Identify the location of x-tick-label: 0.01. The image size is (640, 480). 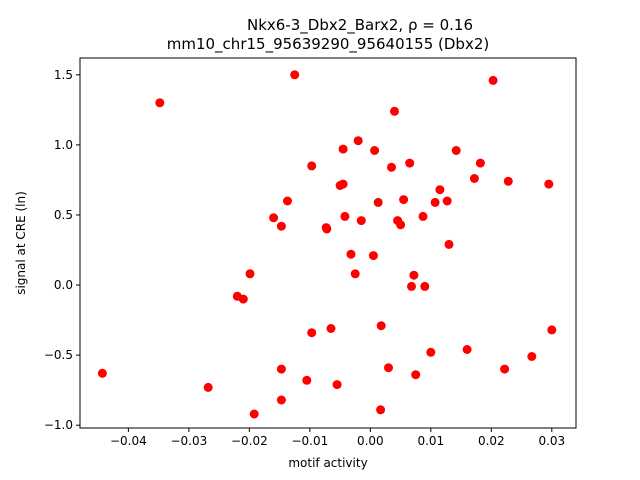
(430, 441).